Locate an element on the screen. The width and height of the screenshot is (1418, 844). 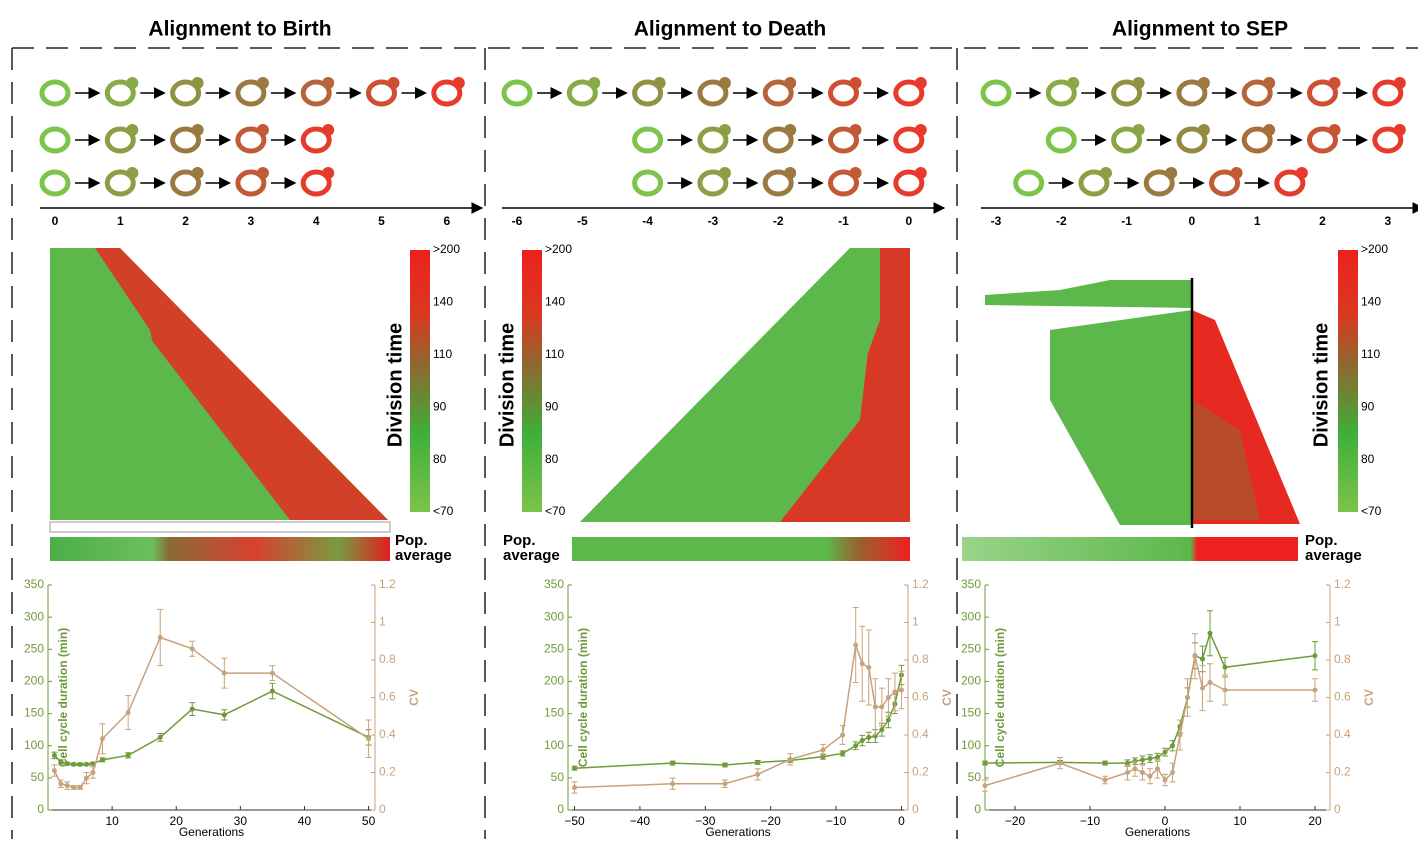
heatmap is located at coordinates (220, 390).